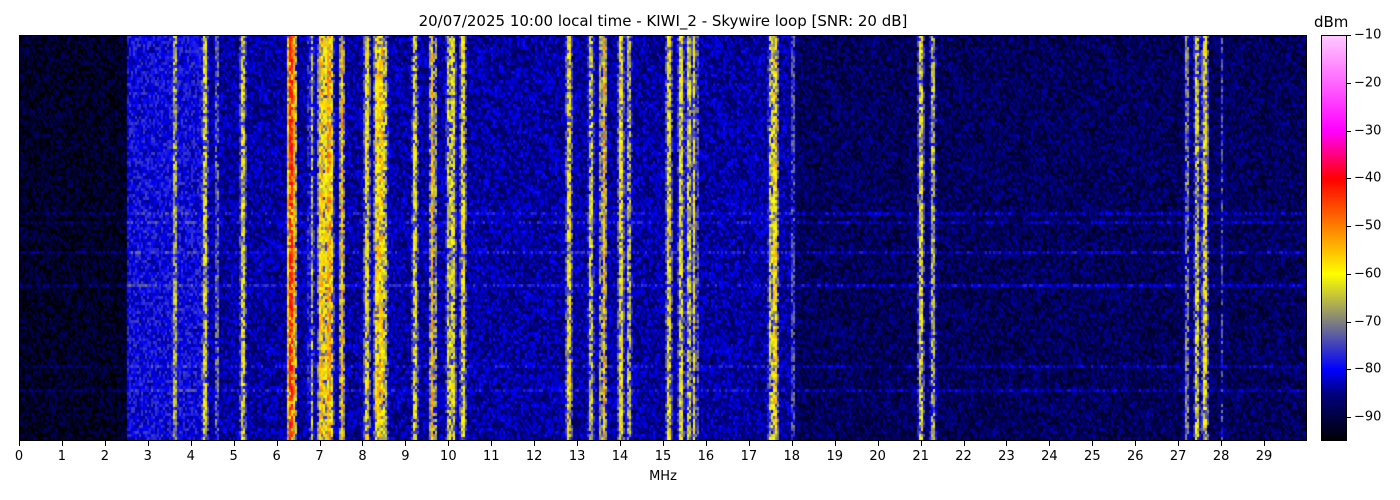 The height and width of the screenshot is (500, 1400). What do you see at coordinates (877, 456) in the screenshot?
I see `x-tick-label: 20` at bounding box center [877, 456].